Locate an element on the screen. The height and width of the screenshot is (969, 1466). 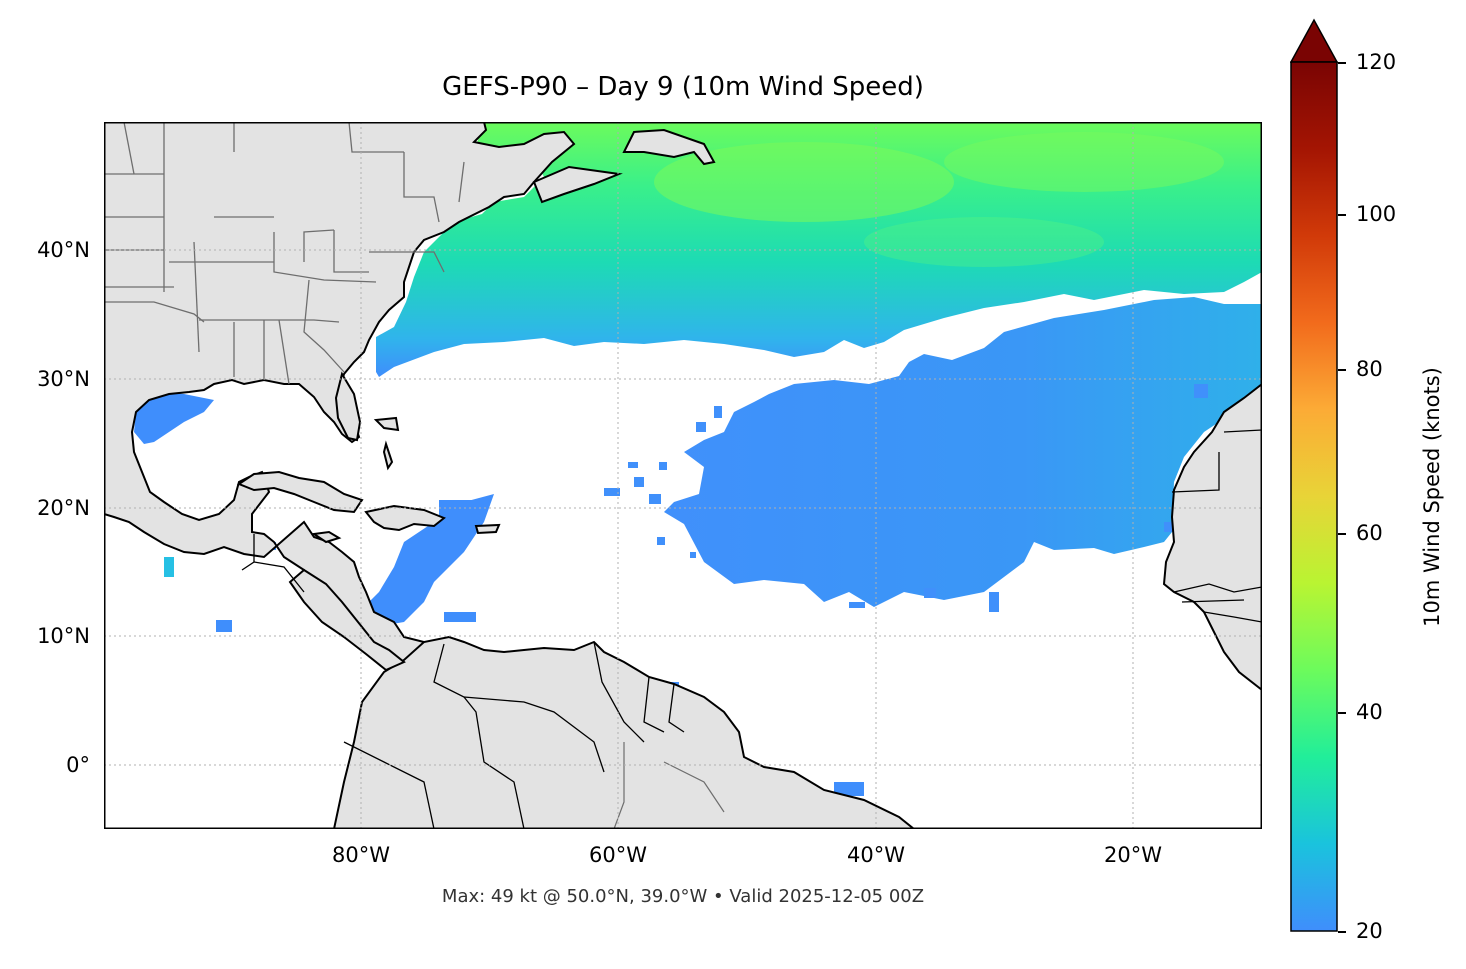
land-jamaica is located at coordinates (326, 537).